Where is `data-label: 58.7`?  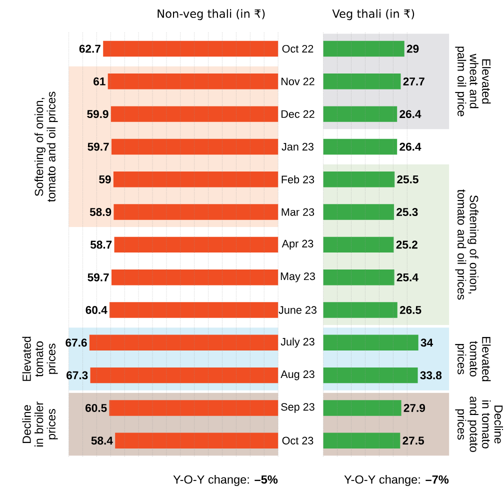
data-label: 58.7 is located at coordinates (101, 244).